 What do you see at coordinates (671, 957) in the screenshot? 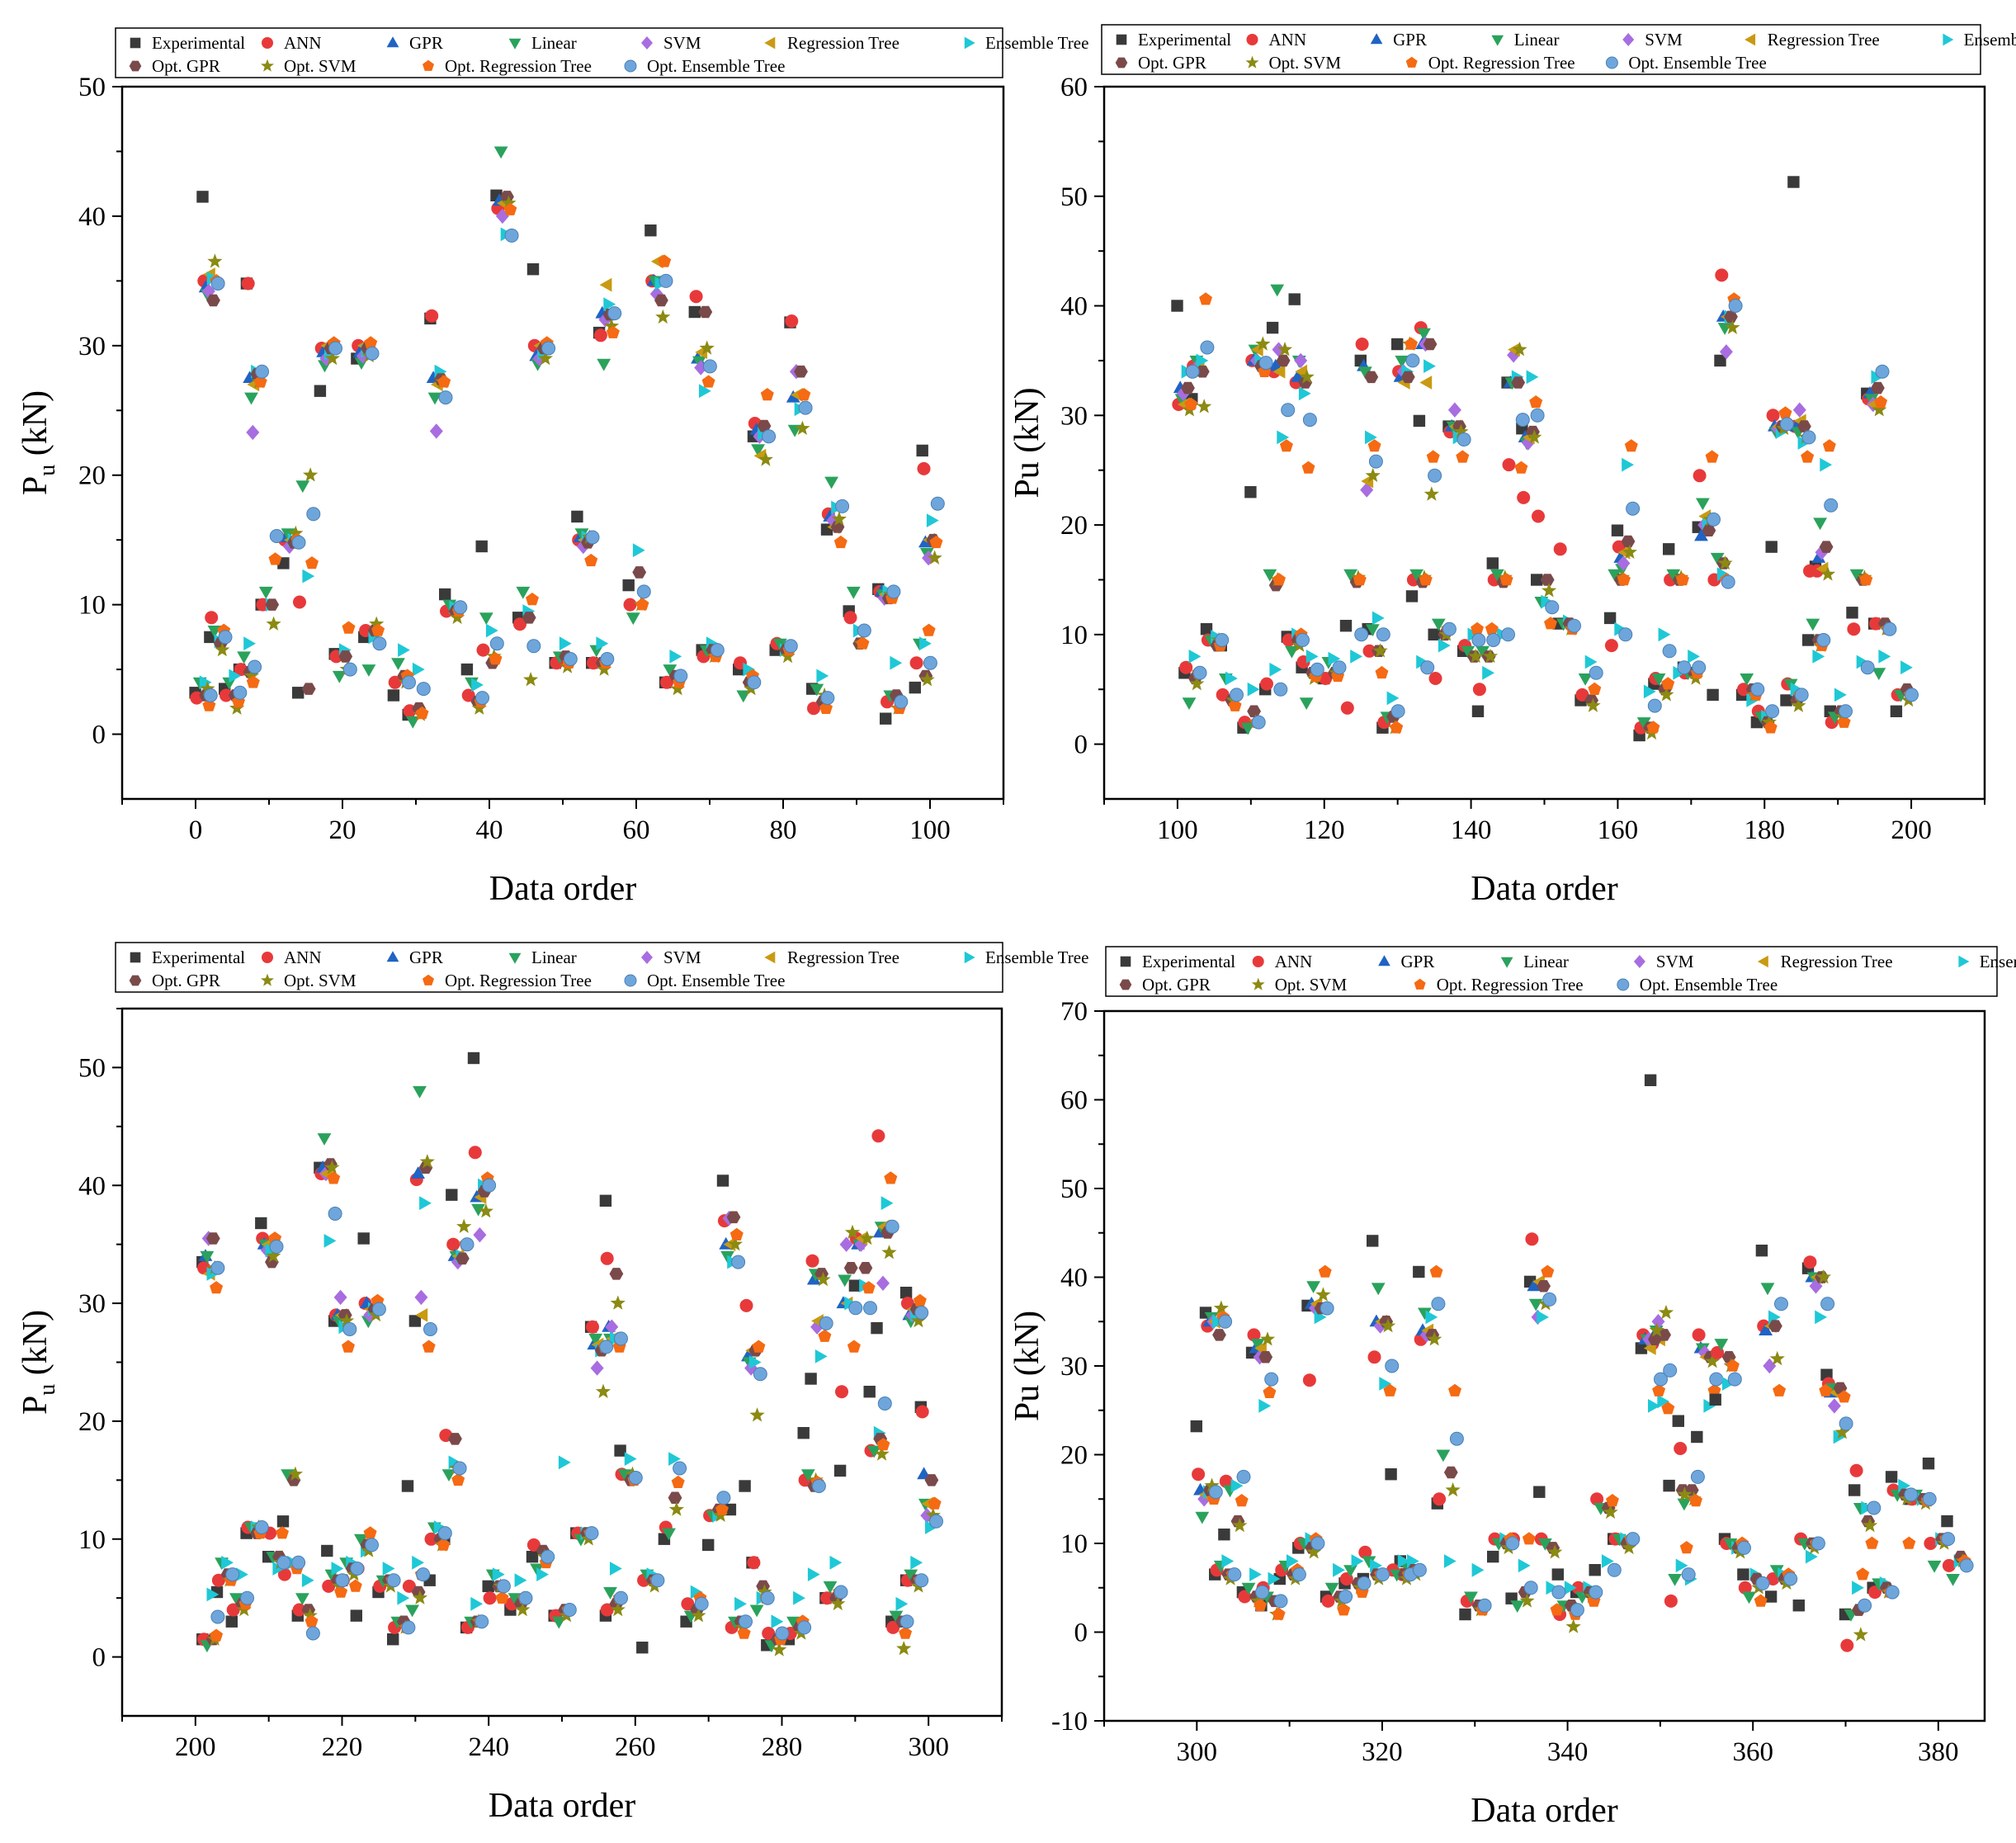
I see `legend-item-svm: SVM` at bounding box center [671, 957].